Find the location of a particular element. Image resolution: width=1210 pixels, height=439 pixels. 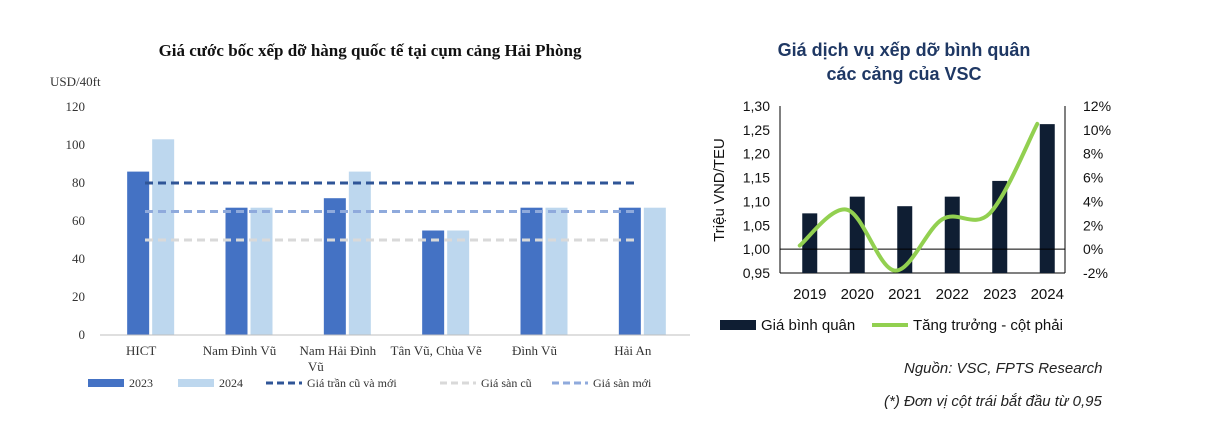

right-y-axis-label: Triệu VND/TEU is located at coordinates (719, 190).